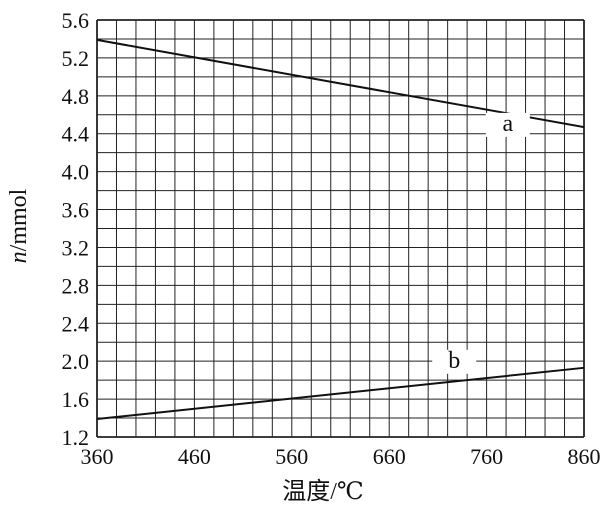 This screenshot has width=612, height=506. I want to click on series-label-a: a, so click(507, 124).